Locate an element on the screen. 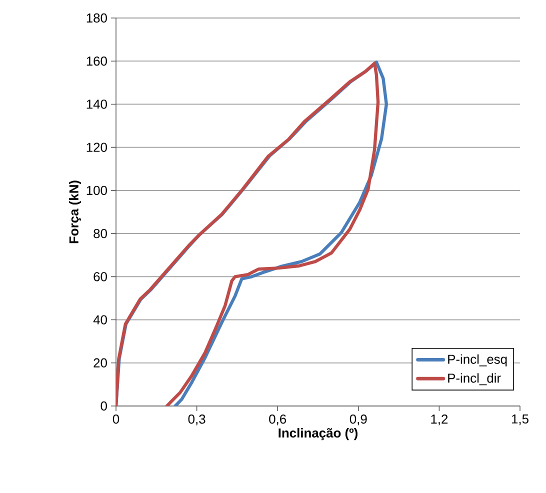  legend-label: P-incl_esq is located at coordinates (477, 360).